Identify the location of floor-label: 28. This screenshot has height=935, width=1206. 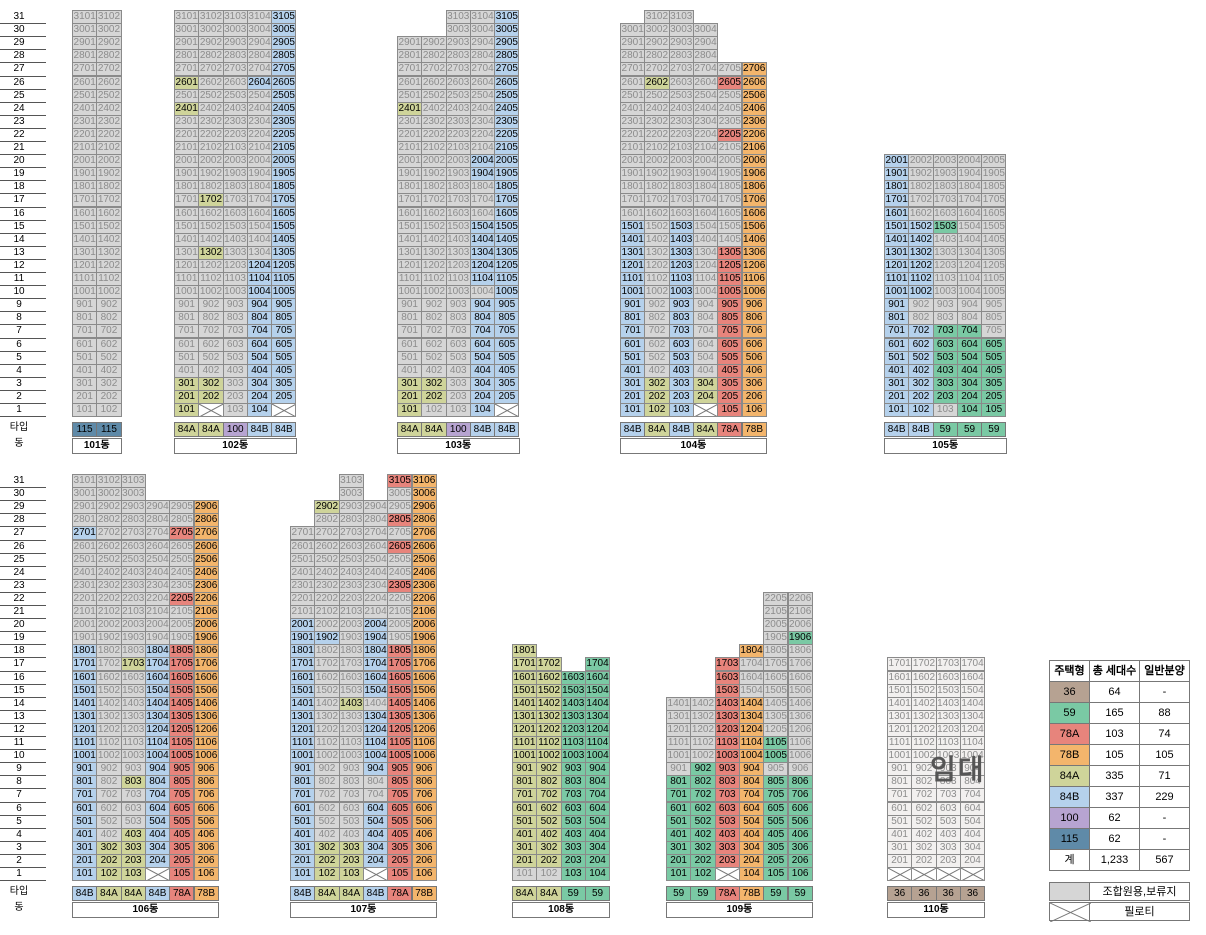
(19, 56).